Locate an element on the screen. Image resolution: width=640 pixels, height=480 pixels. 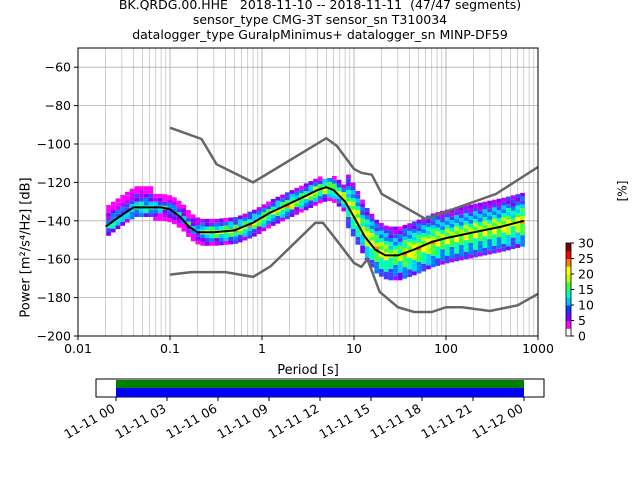
timeline-tick-label: 11-11 18 is located at coordinates (395, 421).